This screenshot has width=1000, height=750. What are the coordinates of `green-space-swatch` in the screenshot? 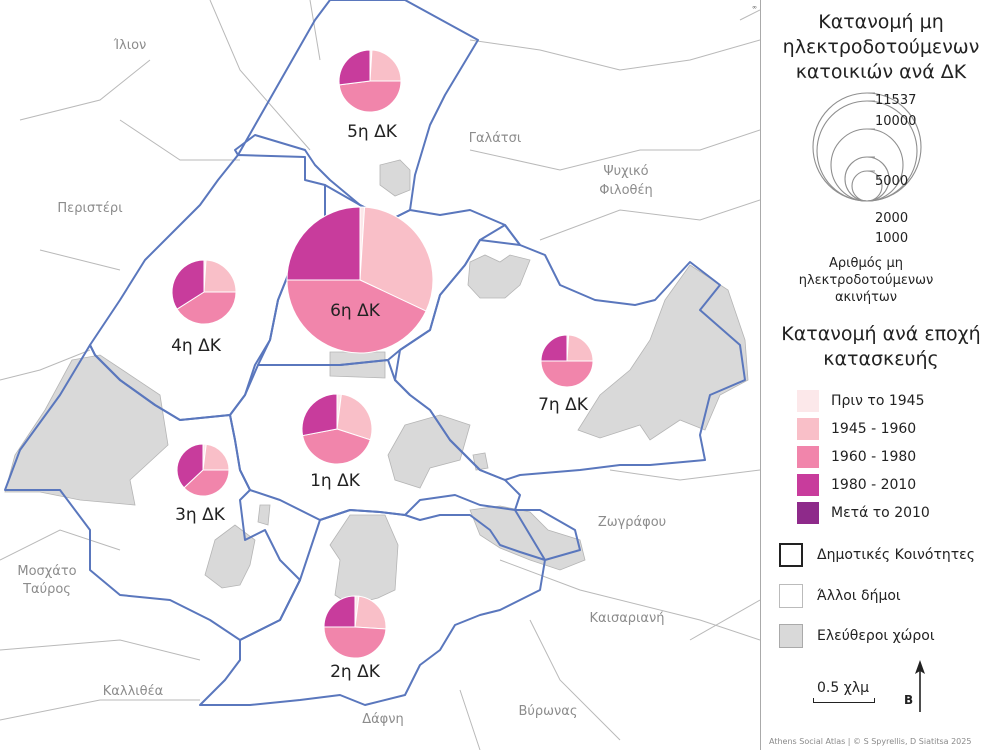 It's located at (791, 636).